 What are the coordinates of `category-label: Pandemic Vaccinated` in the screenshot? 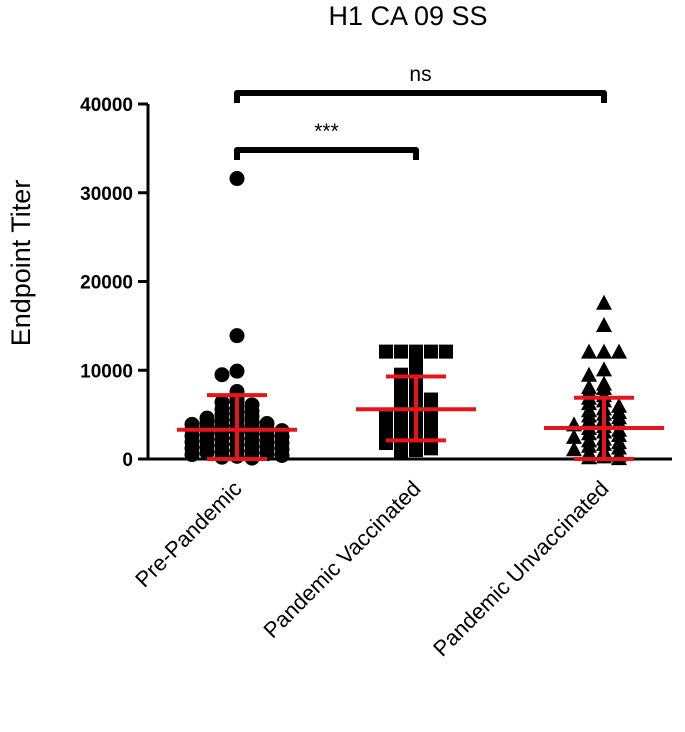 It's located at (342, 559).